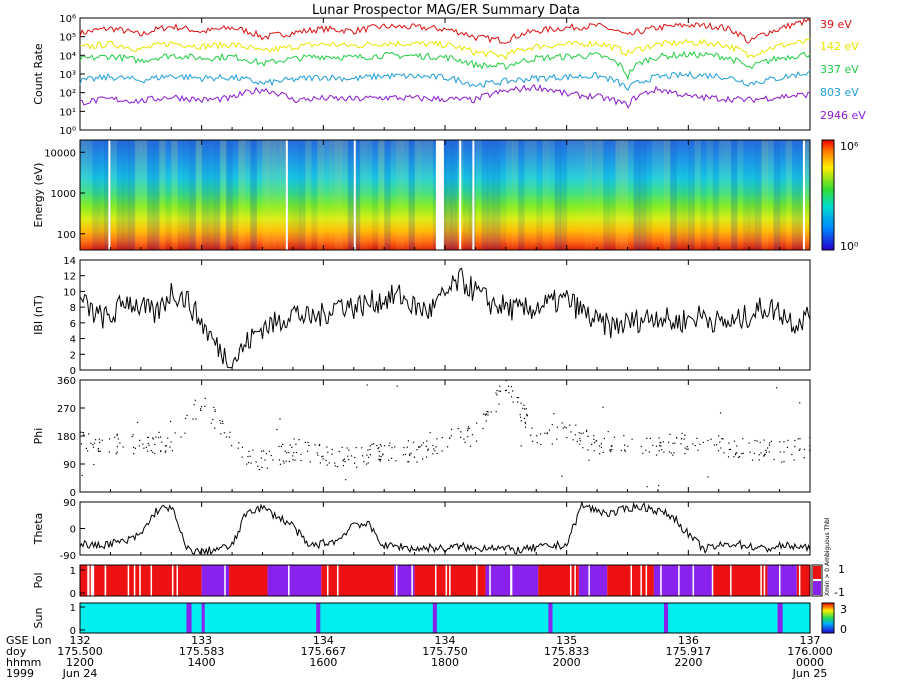 The height and width of the screenshot is (700, 900). I want to click on x-tick-hhmm: 1200, so click(80, 662).